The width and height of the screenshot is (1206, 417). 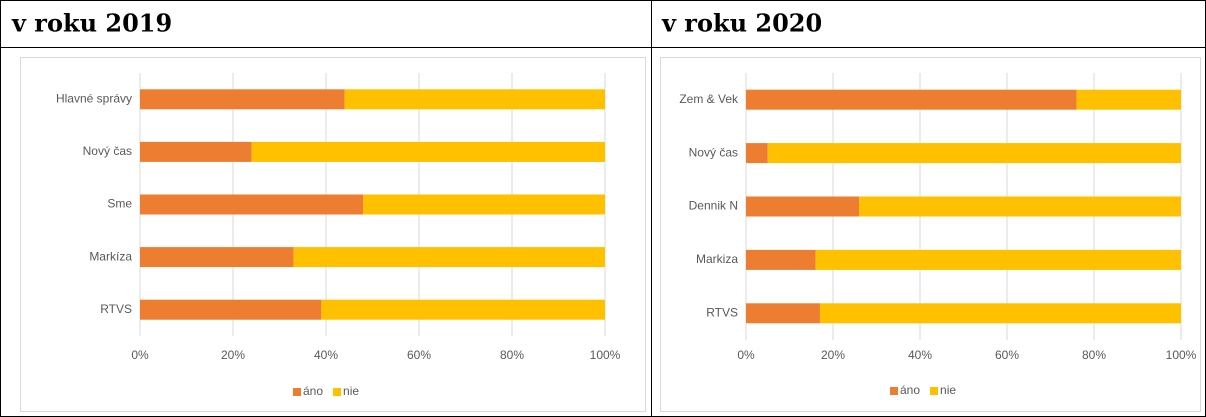 What do you see at coordinates (110, 256) in the screenshot?
I see `y-tick-label: Markíza` at bounding box center [110, 256].